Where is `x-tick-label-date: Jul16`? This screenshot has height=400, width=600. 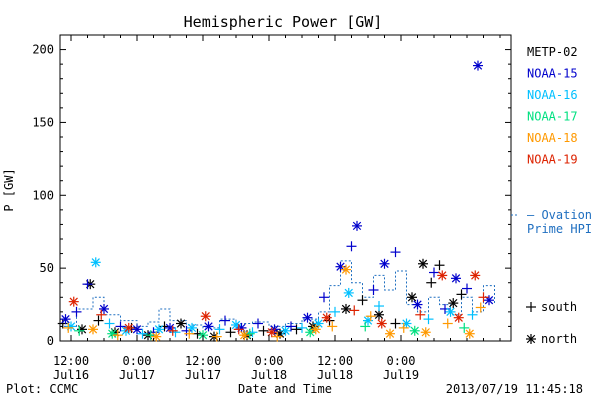 x-tick-label-date: Jul16 is located at coordinates (71, 375).